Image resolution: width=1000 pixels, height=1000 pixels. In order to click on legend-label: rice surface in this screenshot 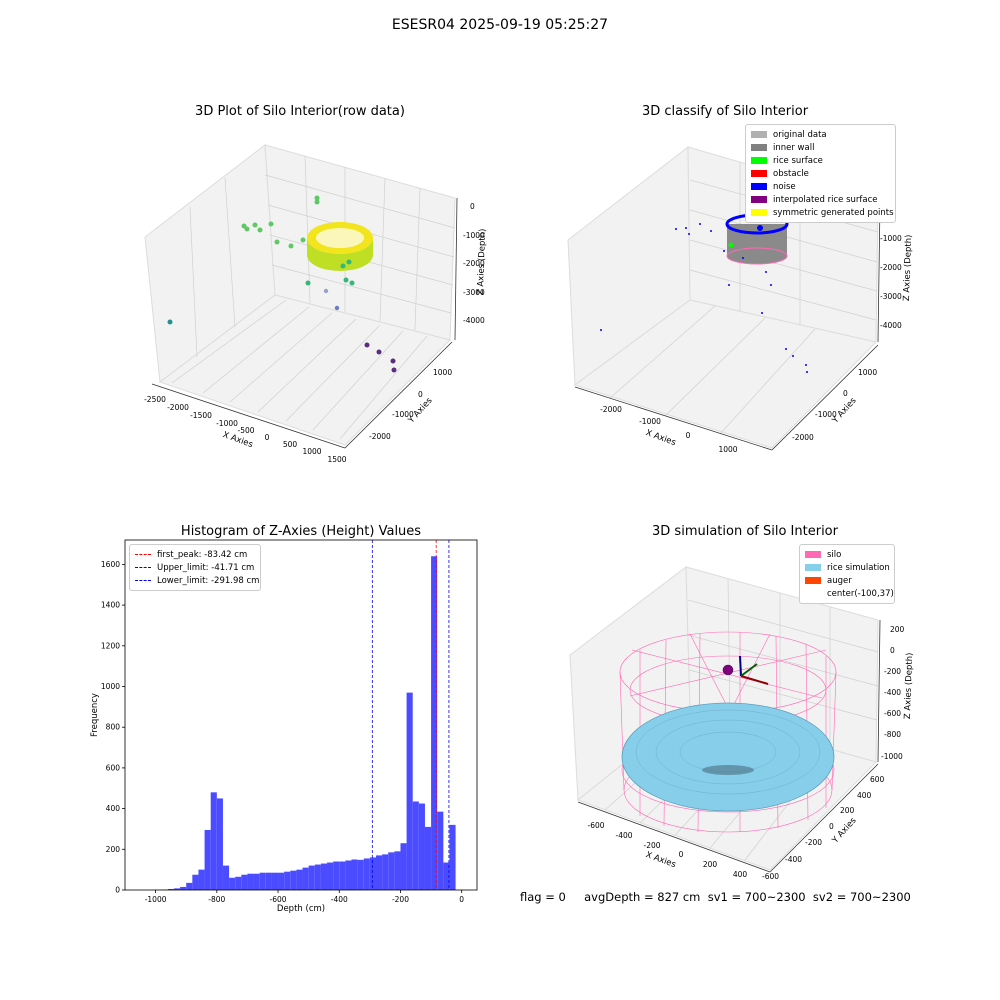, I will do `click(798, 160)`.